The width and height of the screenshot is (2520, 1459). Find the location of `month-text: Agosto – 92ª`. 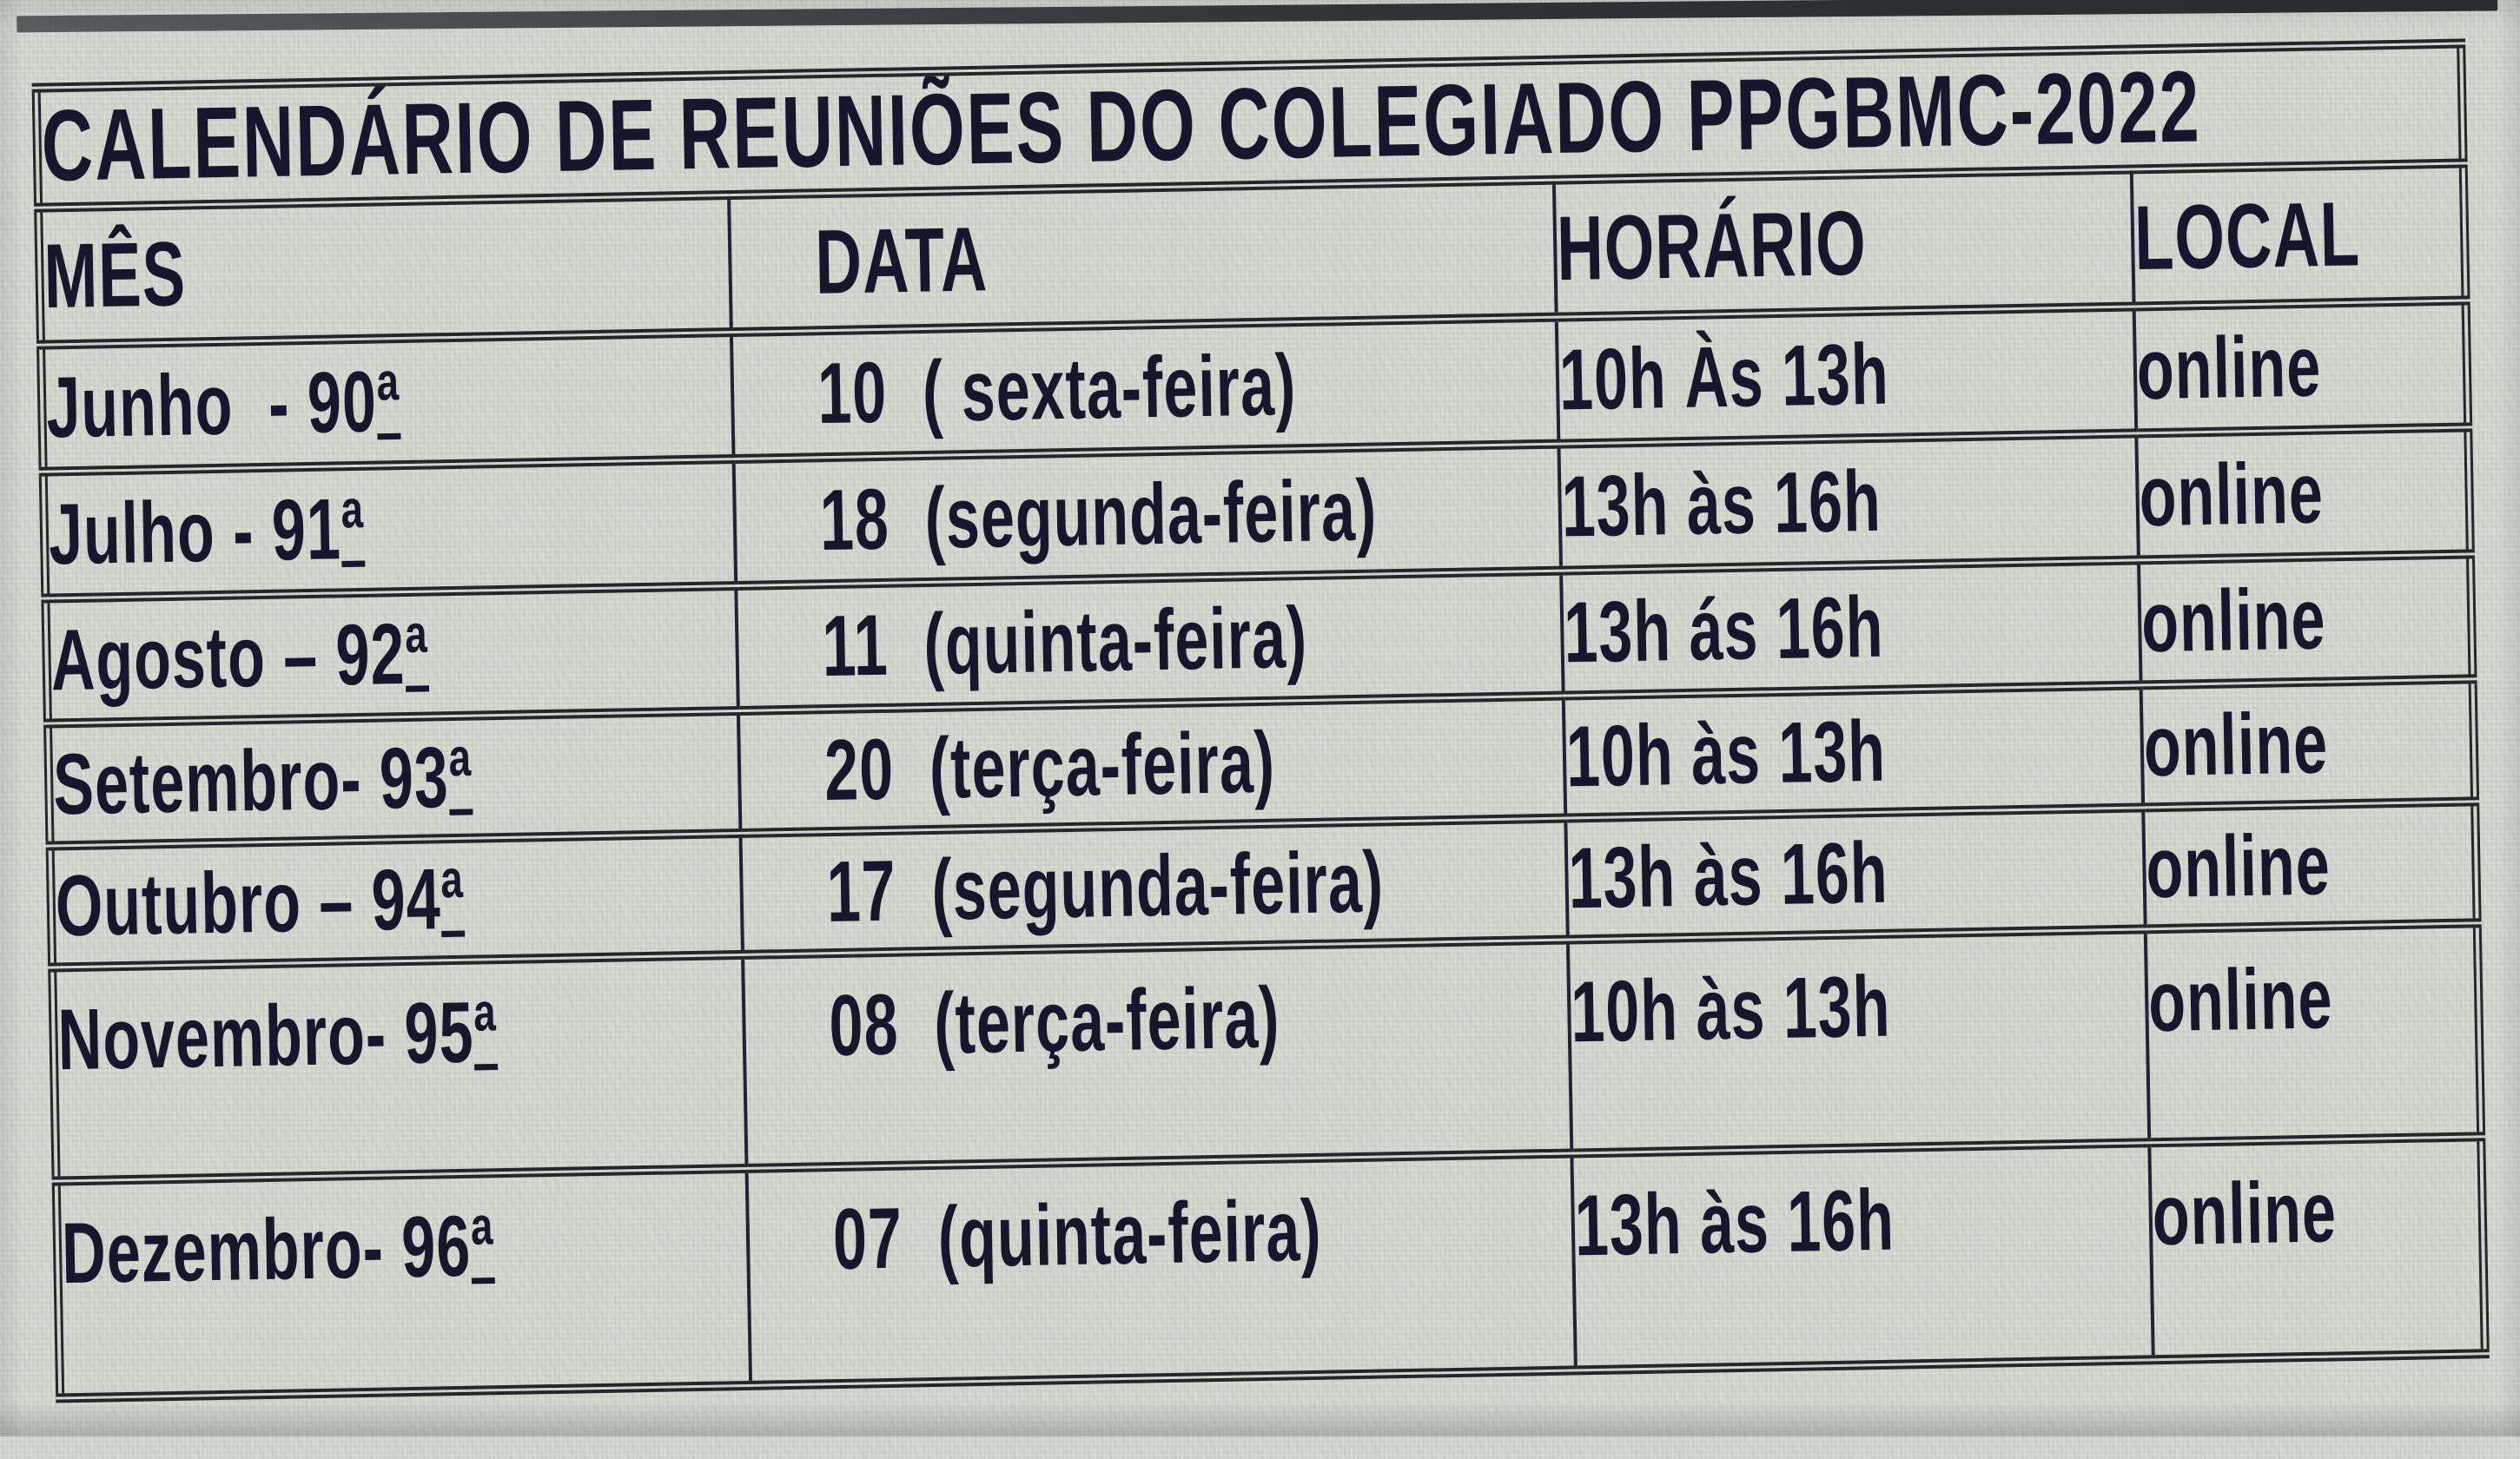

month-text: Agosto – 92ª is located at coordinates (240, 656).